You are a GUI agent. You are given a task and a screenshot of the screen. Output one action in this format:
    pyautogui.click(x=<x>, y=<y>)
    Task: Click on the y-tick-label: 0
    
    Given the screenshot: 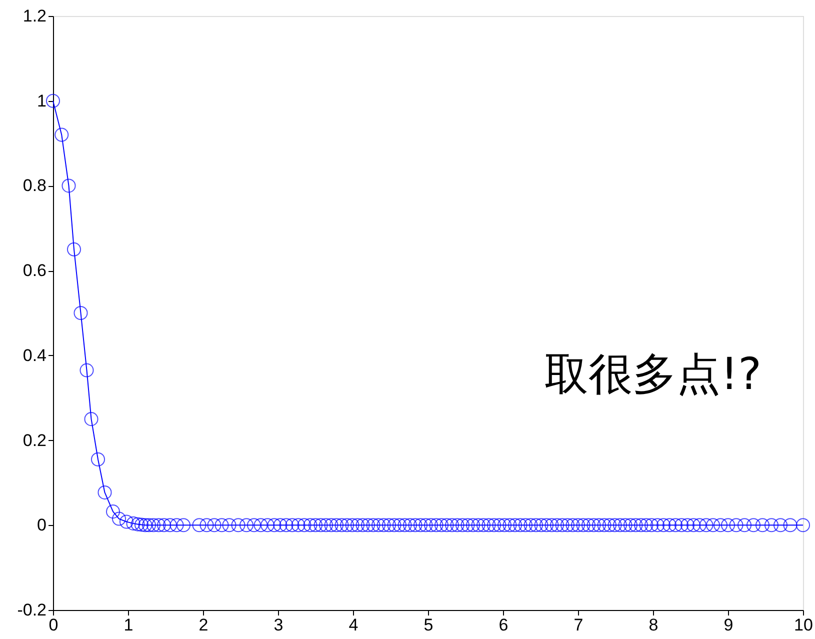 What is the action you would take?
    pyautogui.click(x=41, y=525)
    